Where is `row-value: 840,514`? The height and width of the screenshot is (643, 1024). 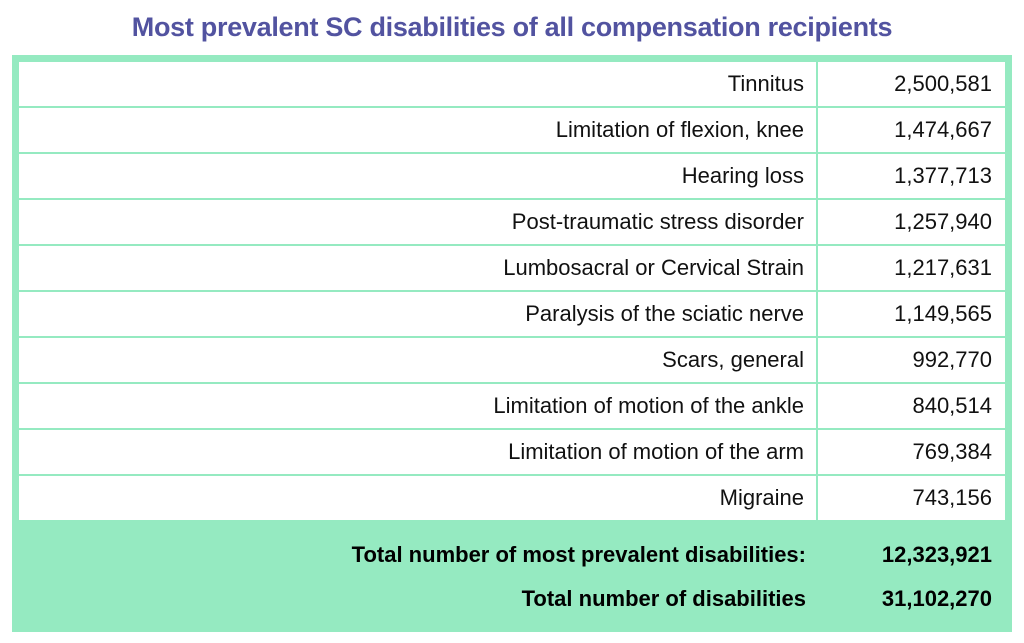 row-value: 840,514 is located at coordinates (911, 406).